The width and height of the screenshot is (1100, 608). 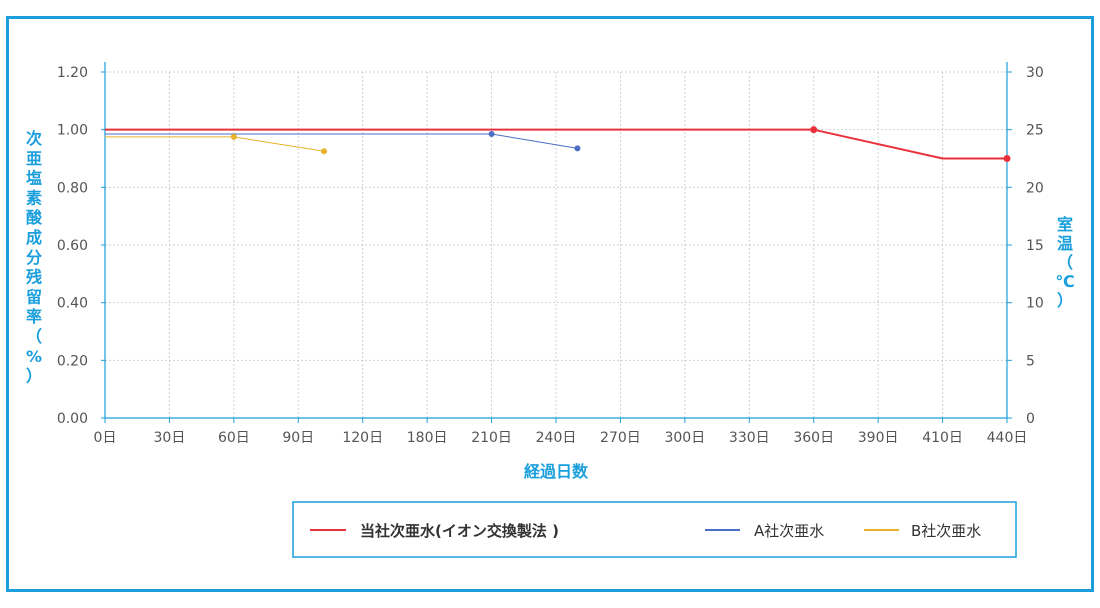 I want to click on legend-label-0: 当社次亜水(イオン交換製法 ), so click(x=459, y=531).